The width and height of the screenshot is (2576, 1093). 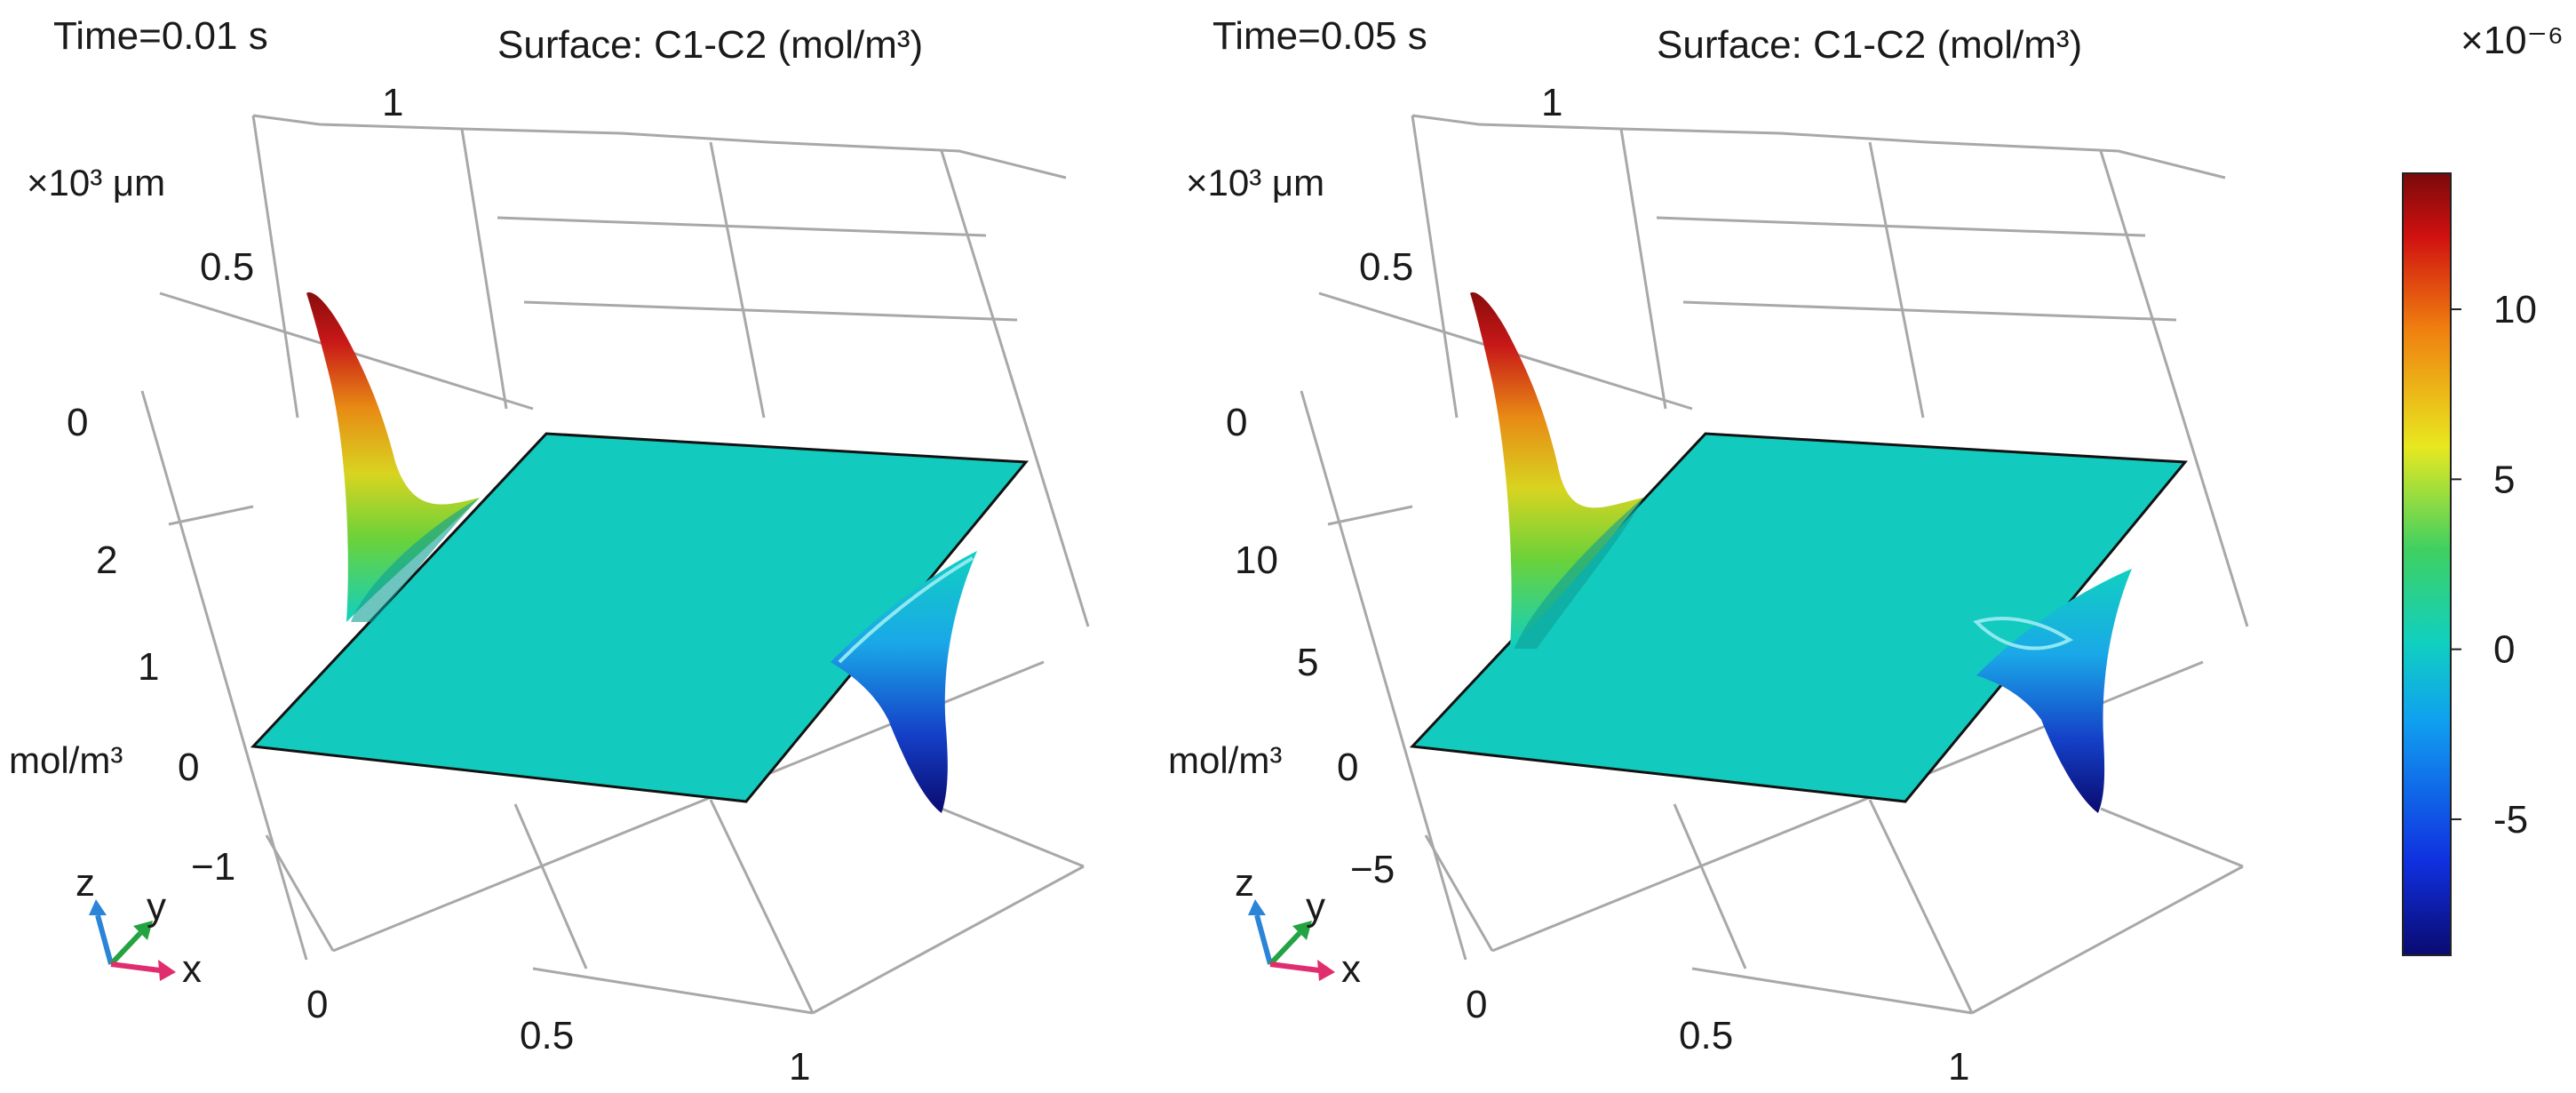 What do you see at coordinates (106, 560) in the screenshot?
I see `panel-1-z-tick-2: 2` at bounding box center [106, 560].